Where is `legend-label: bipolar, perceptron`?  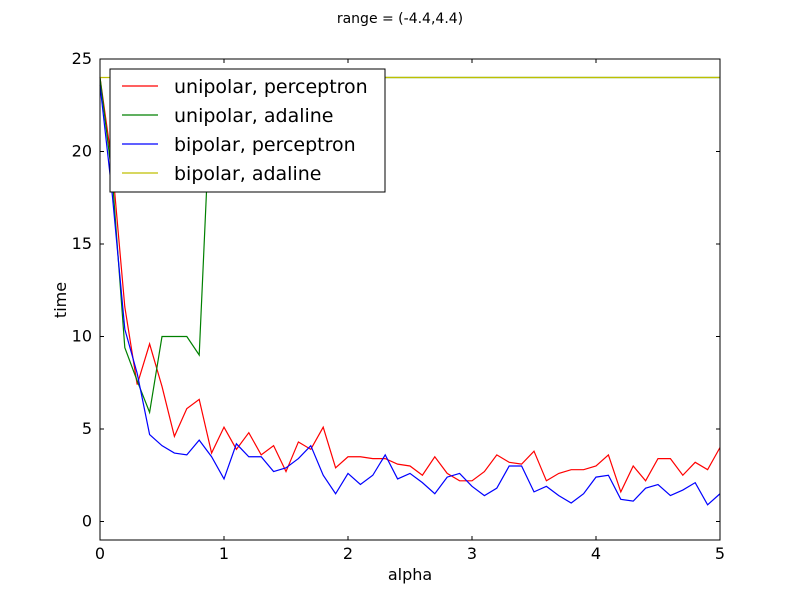
legend-label: bipolar, perceptron is located at coordinates (265, 145).